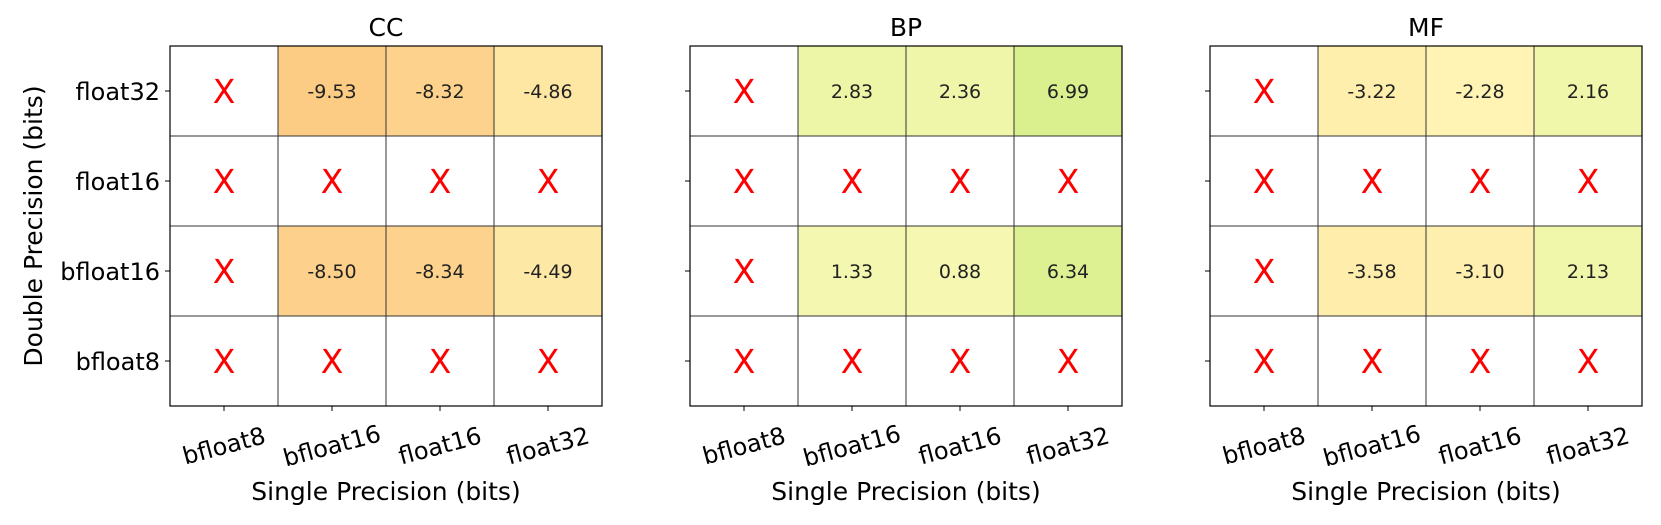 This screenshot has height=525, width=1661. I want to click on cell-value-label: 2.16, so click(1588, 92).